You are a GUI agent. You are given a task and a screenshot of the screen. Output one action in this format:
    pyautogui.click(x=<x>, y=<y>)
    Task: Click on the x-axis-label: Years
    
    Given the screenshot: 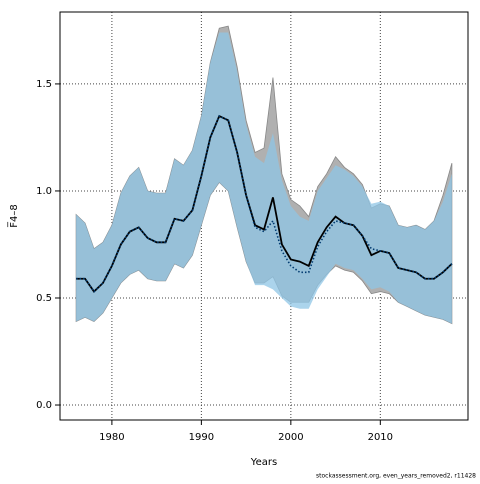 What is the action you would take?
    pyautogui.click(x=263, y=462)
    